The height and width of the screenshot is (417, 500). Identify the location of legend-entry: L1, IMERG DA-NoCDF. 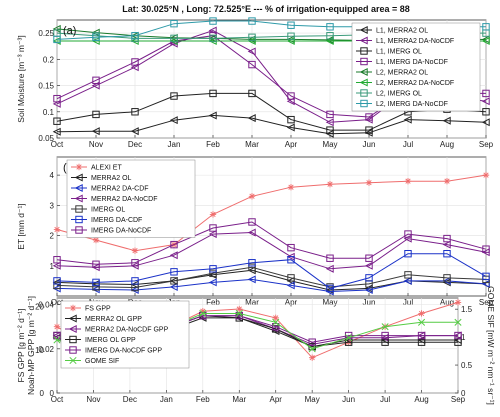
(412, 62).